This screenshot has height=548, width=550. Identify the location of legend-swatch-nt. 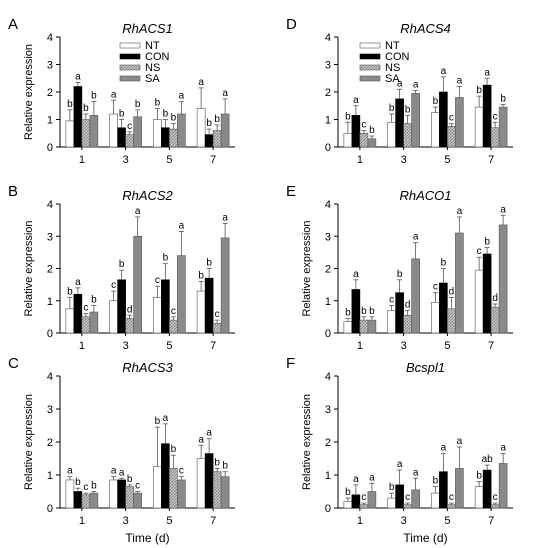
(370, 45).